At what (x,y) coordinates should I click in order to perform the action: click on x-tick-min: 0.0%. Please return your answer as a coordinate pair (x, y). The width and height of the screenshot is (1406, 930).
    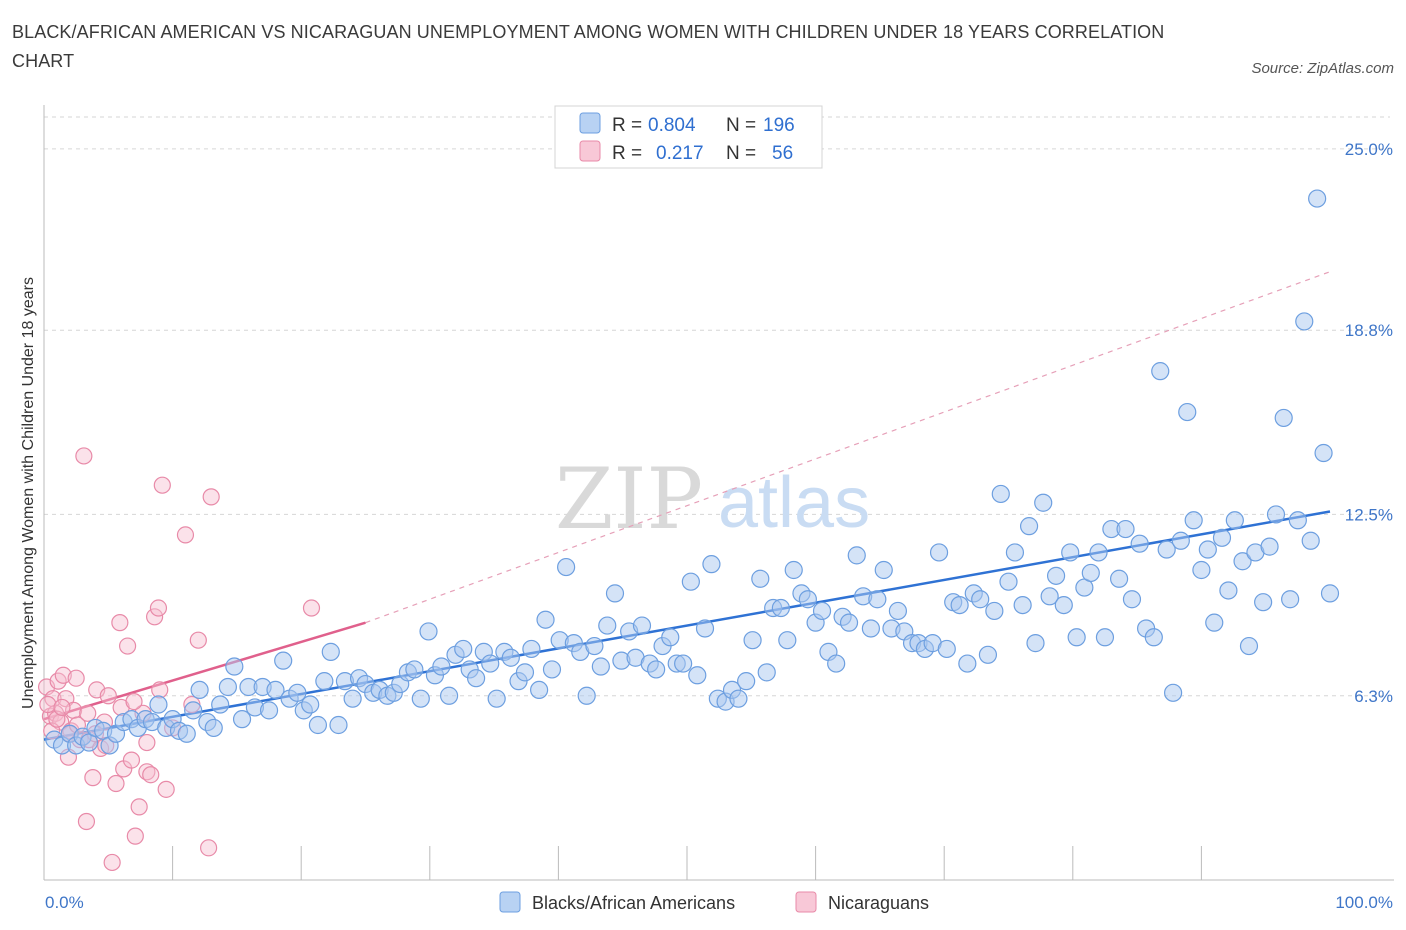
    Looking at the image, I should click on (64, 902).